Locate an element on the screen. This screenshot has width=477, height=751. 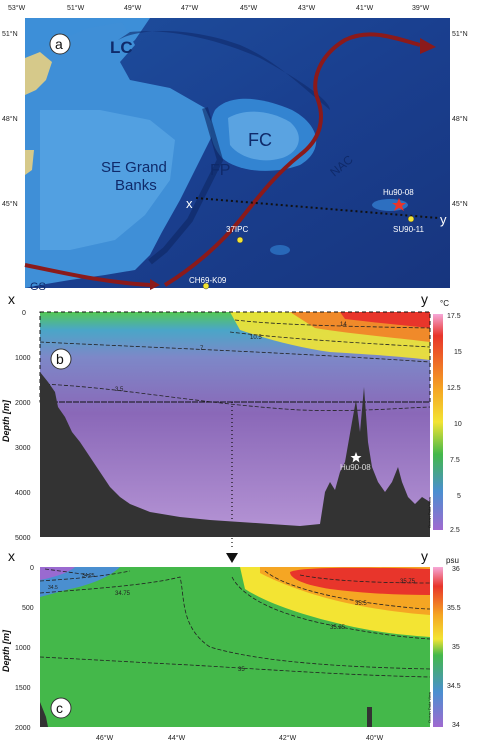
fresh-layer-core is located at coordinates (57, 573).